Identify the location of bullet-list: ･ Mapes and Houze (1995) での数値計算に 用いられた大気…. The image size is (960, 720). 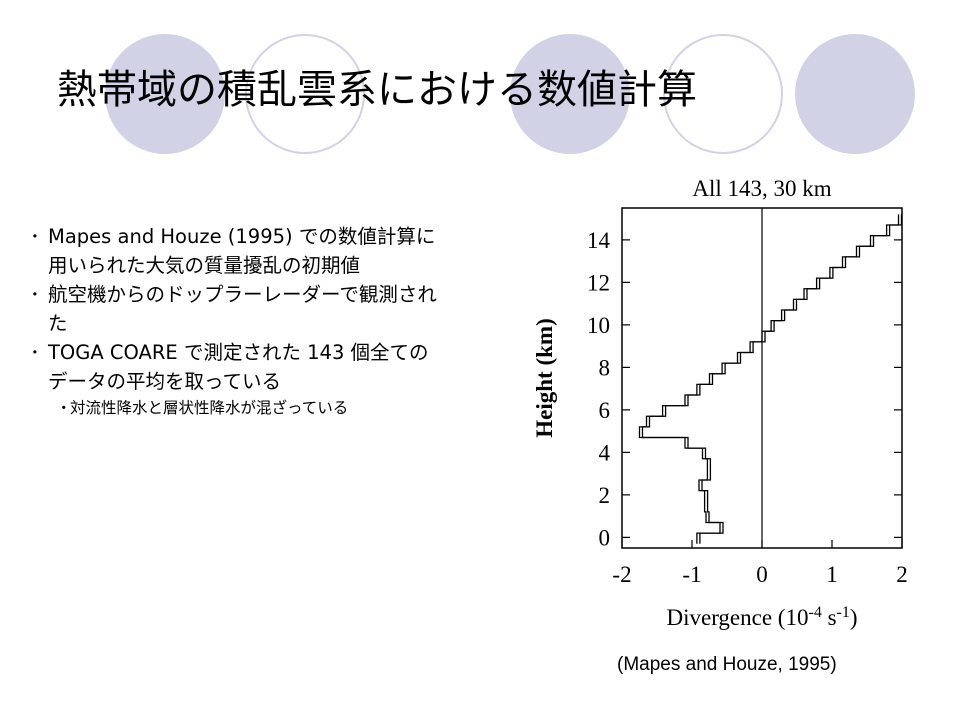
(270, 321).